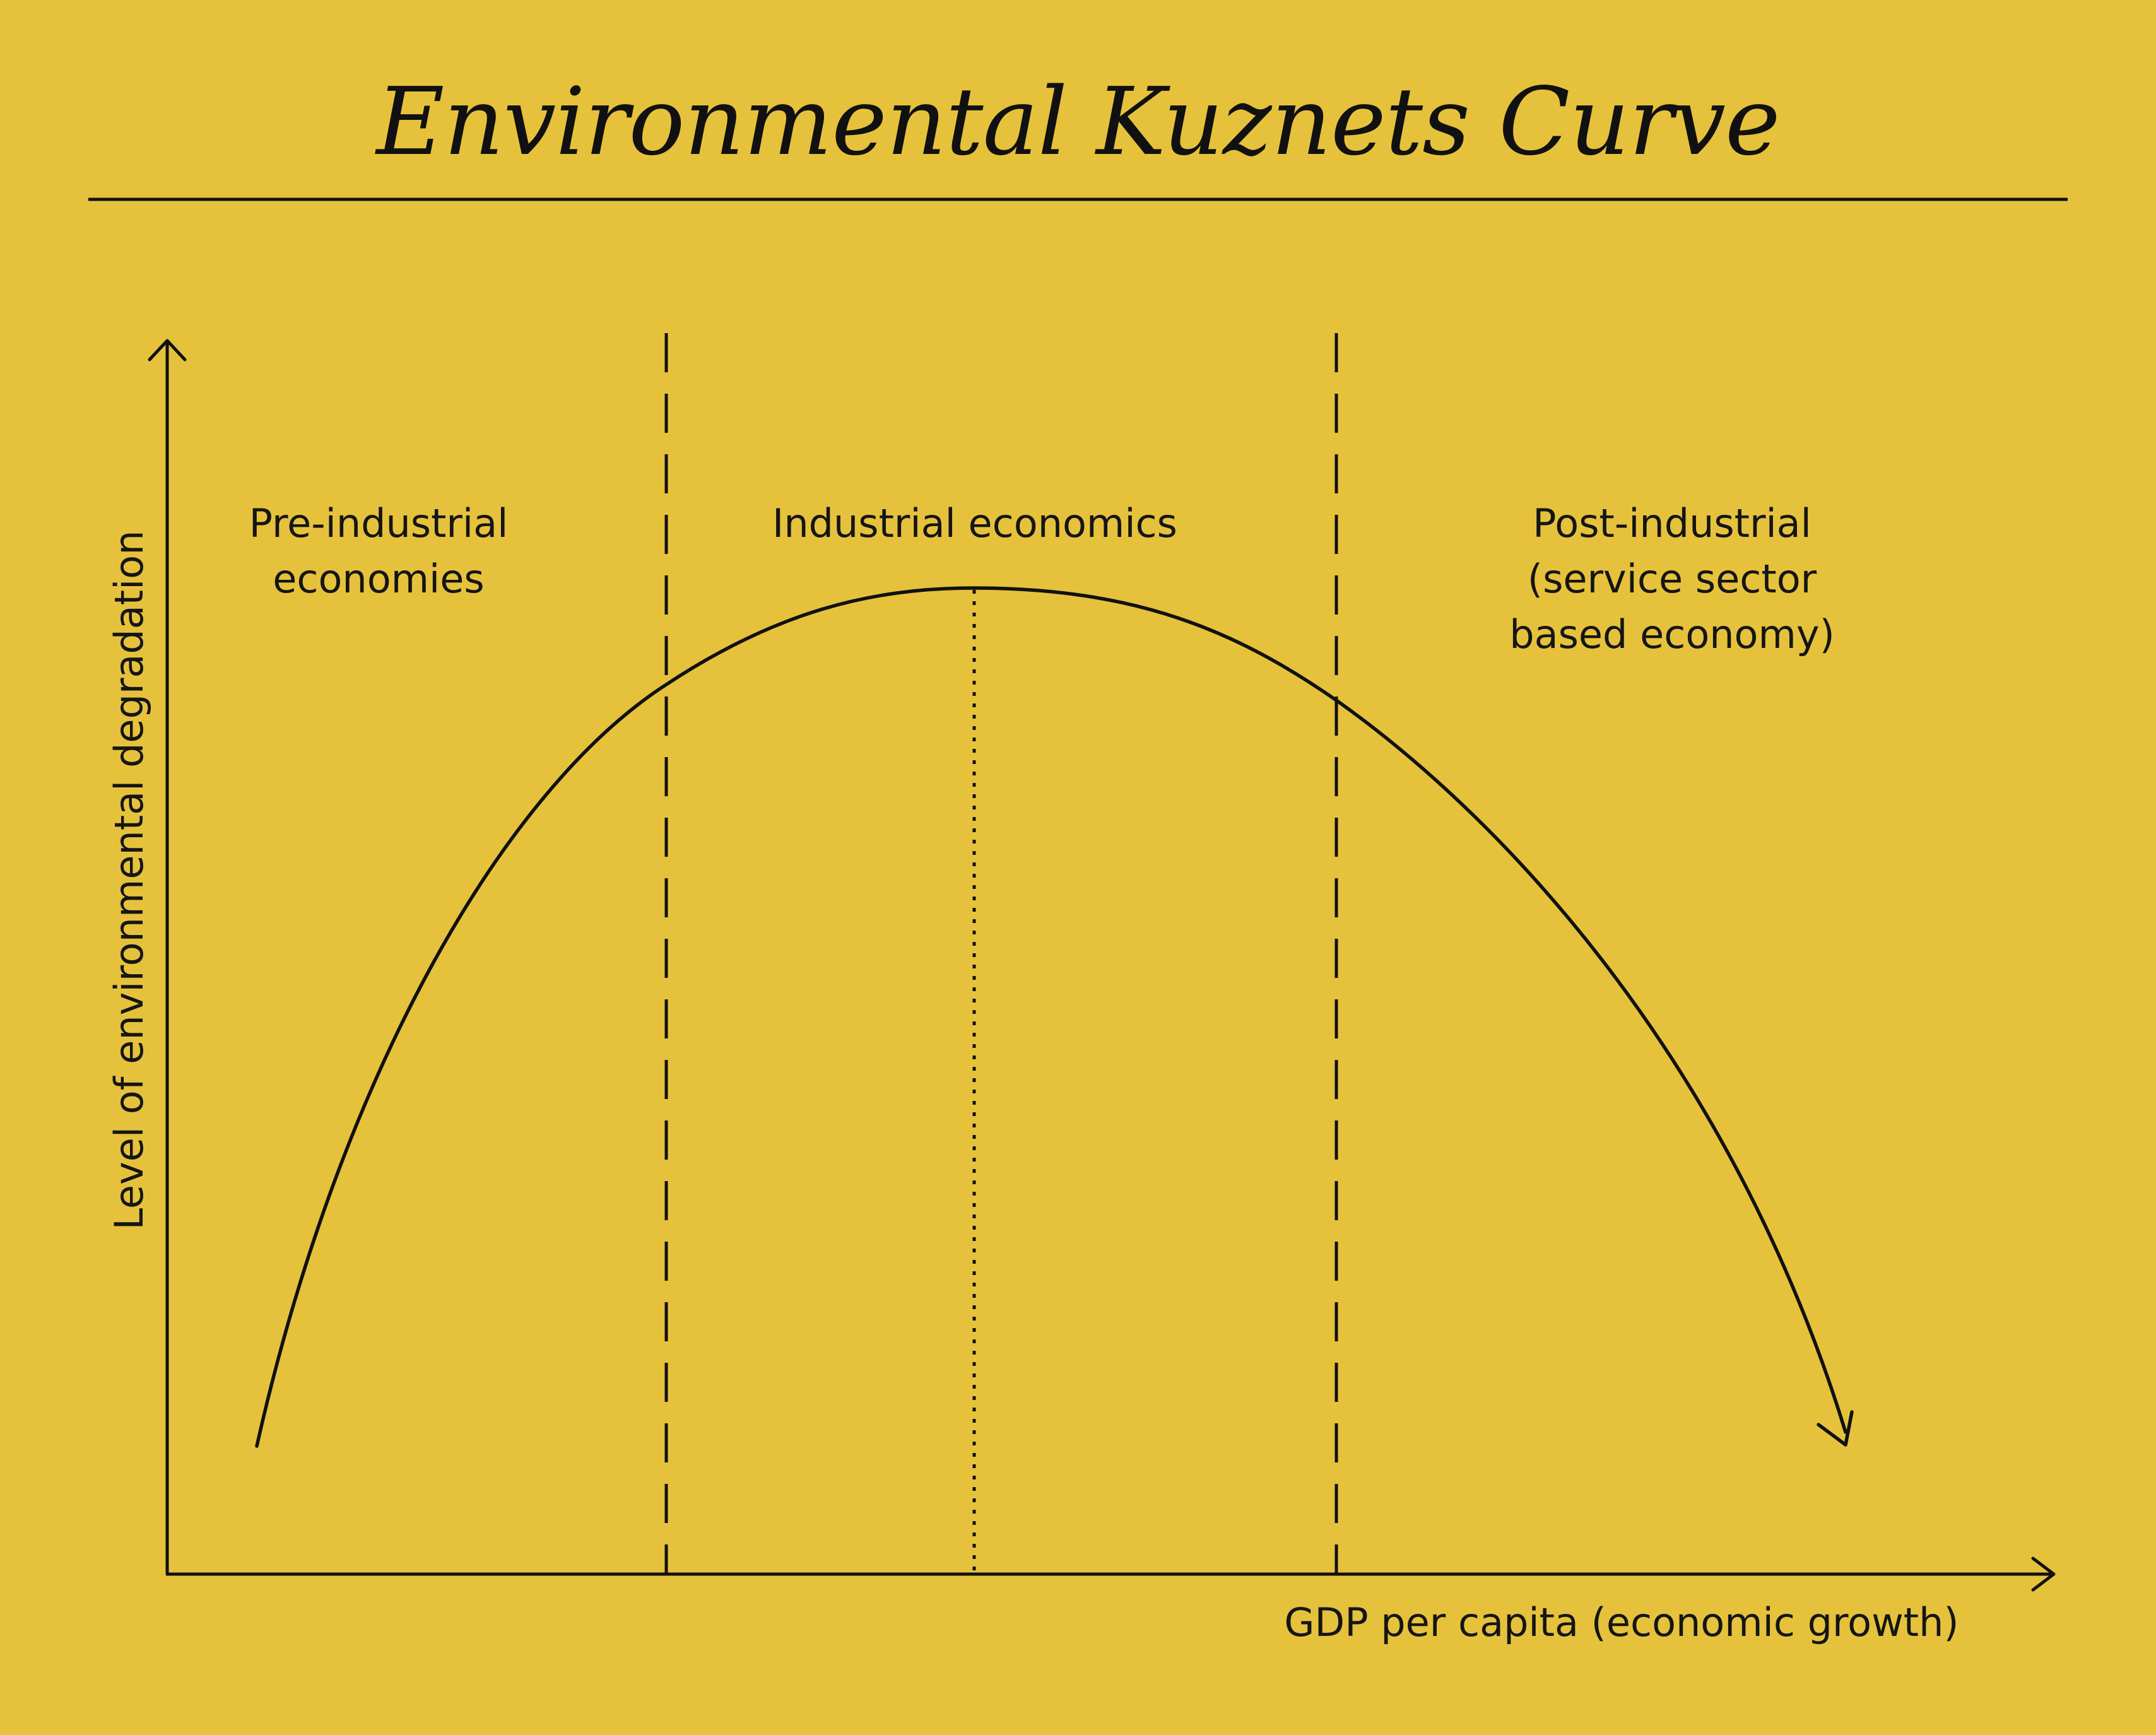 This screenshot has height=1735, width=2156. What do you see at coordinates (2043, 1574) in the screenshot?
I see `x-axis-arrow-icon` at bounding box center [2043, 1574].